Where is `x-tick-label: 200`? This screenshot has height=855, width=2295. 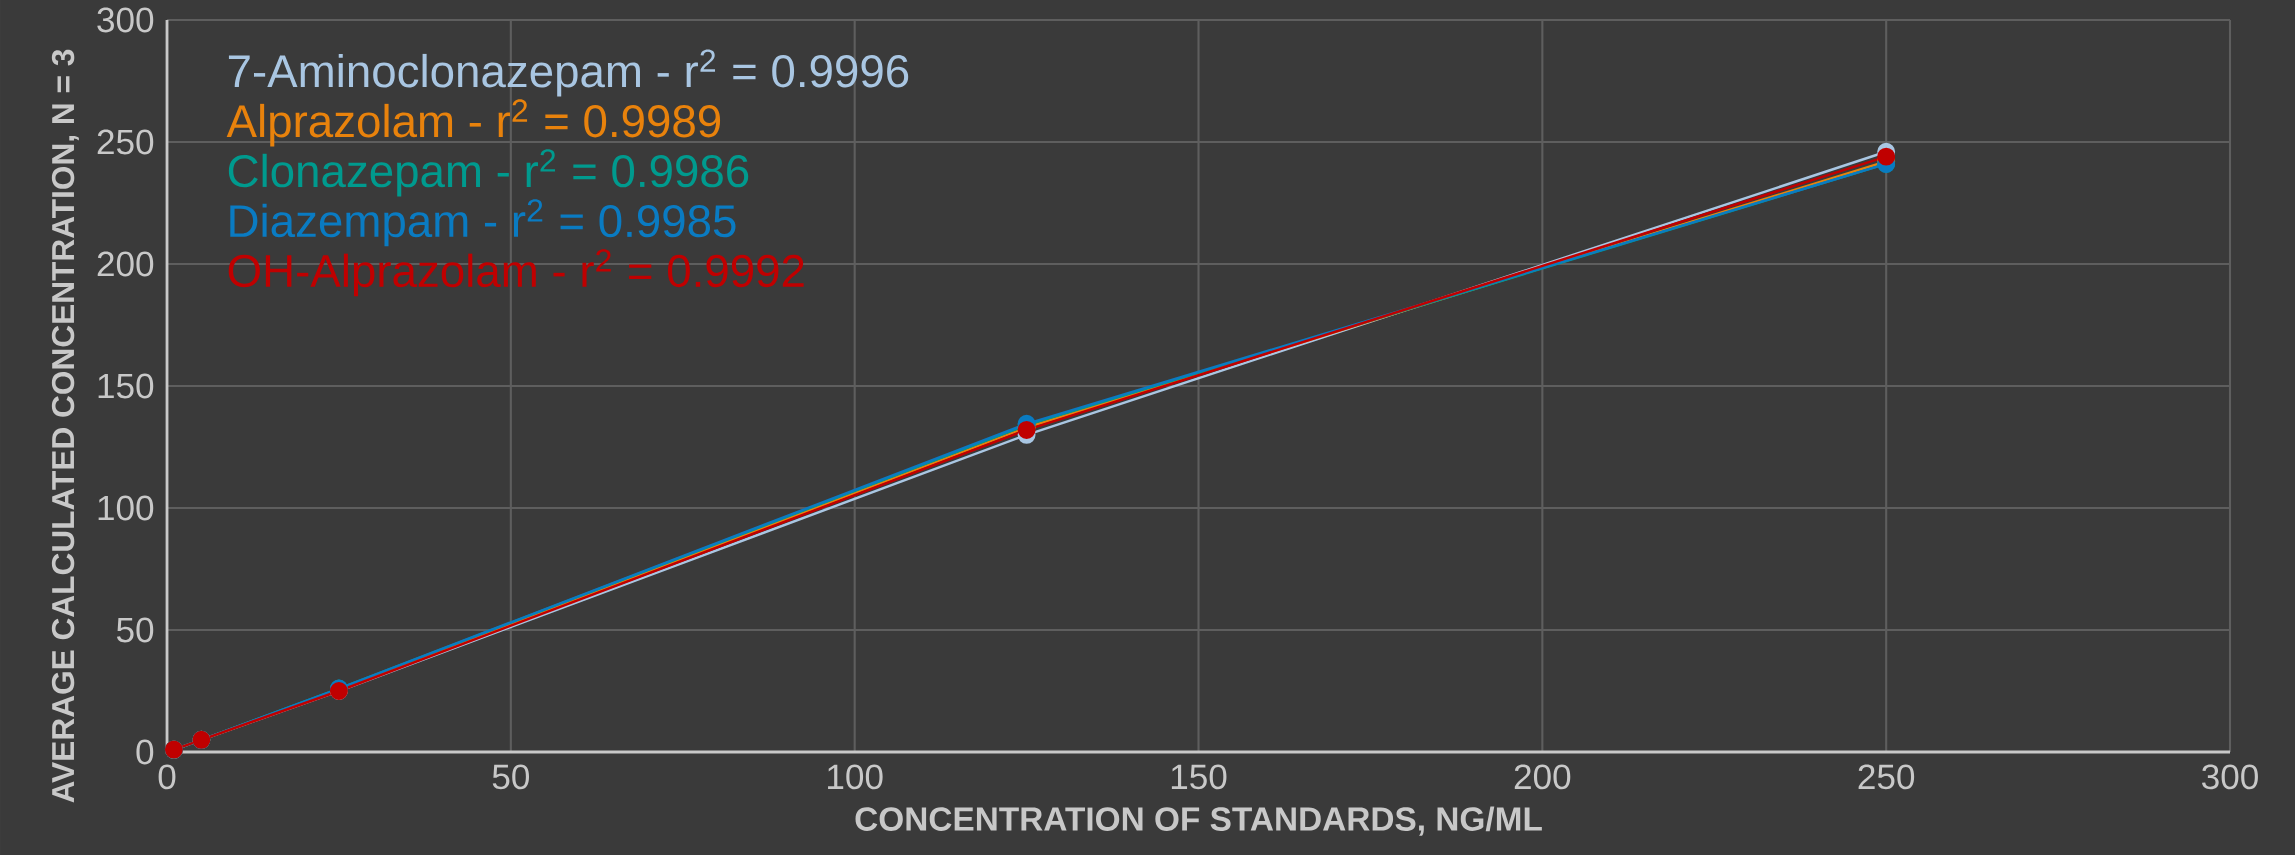 x-tick-label: 200 is located at coordinates (1542, 777).